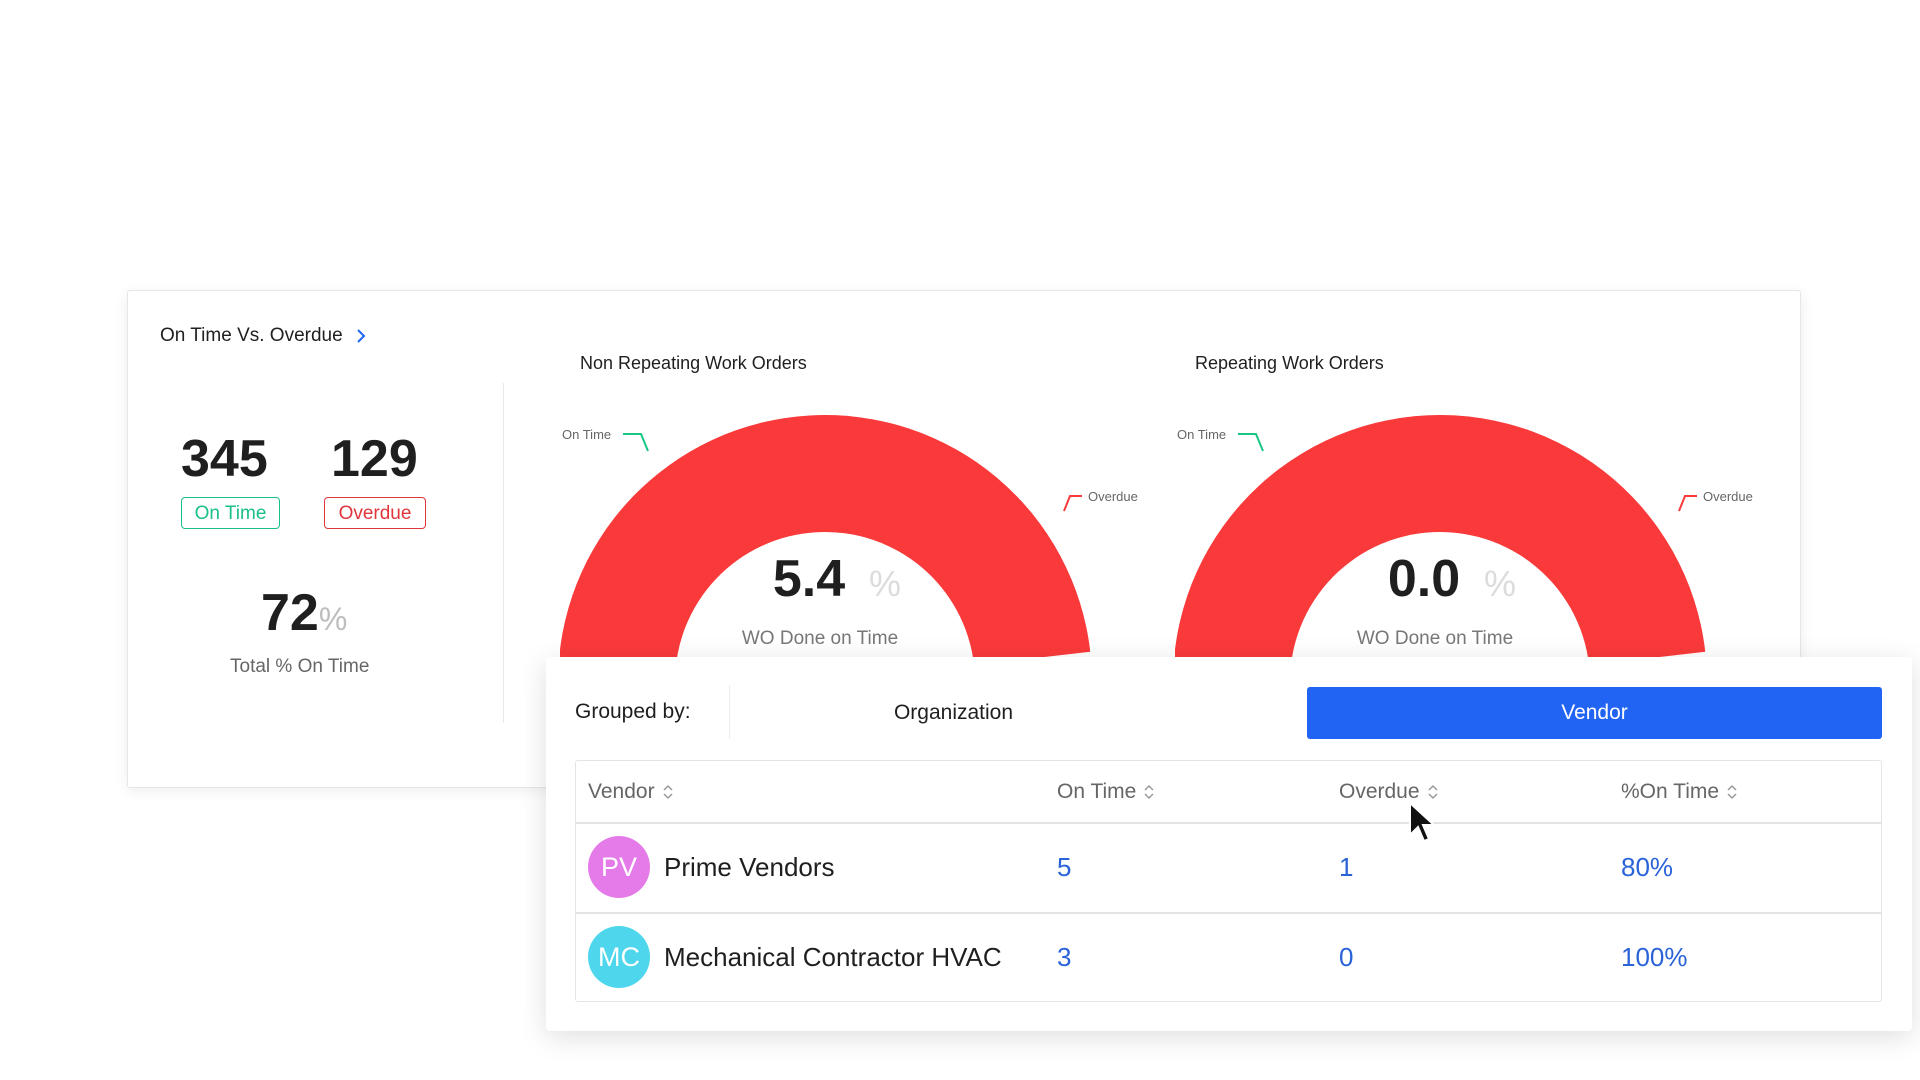  What do you see at coordinates (503, 553) in the screenshot?
I see `divider` at bounding box center [503, 553].